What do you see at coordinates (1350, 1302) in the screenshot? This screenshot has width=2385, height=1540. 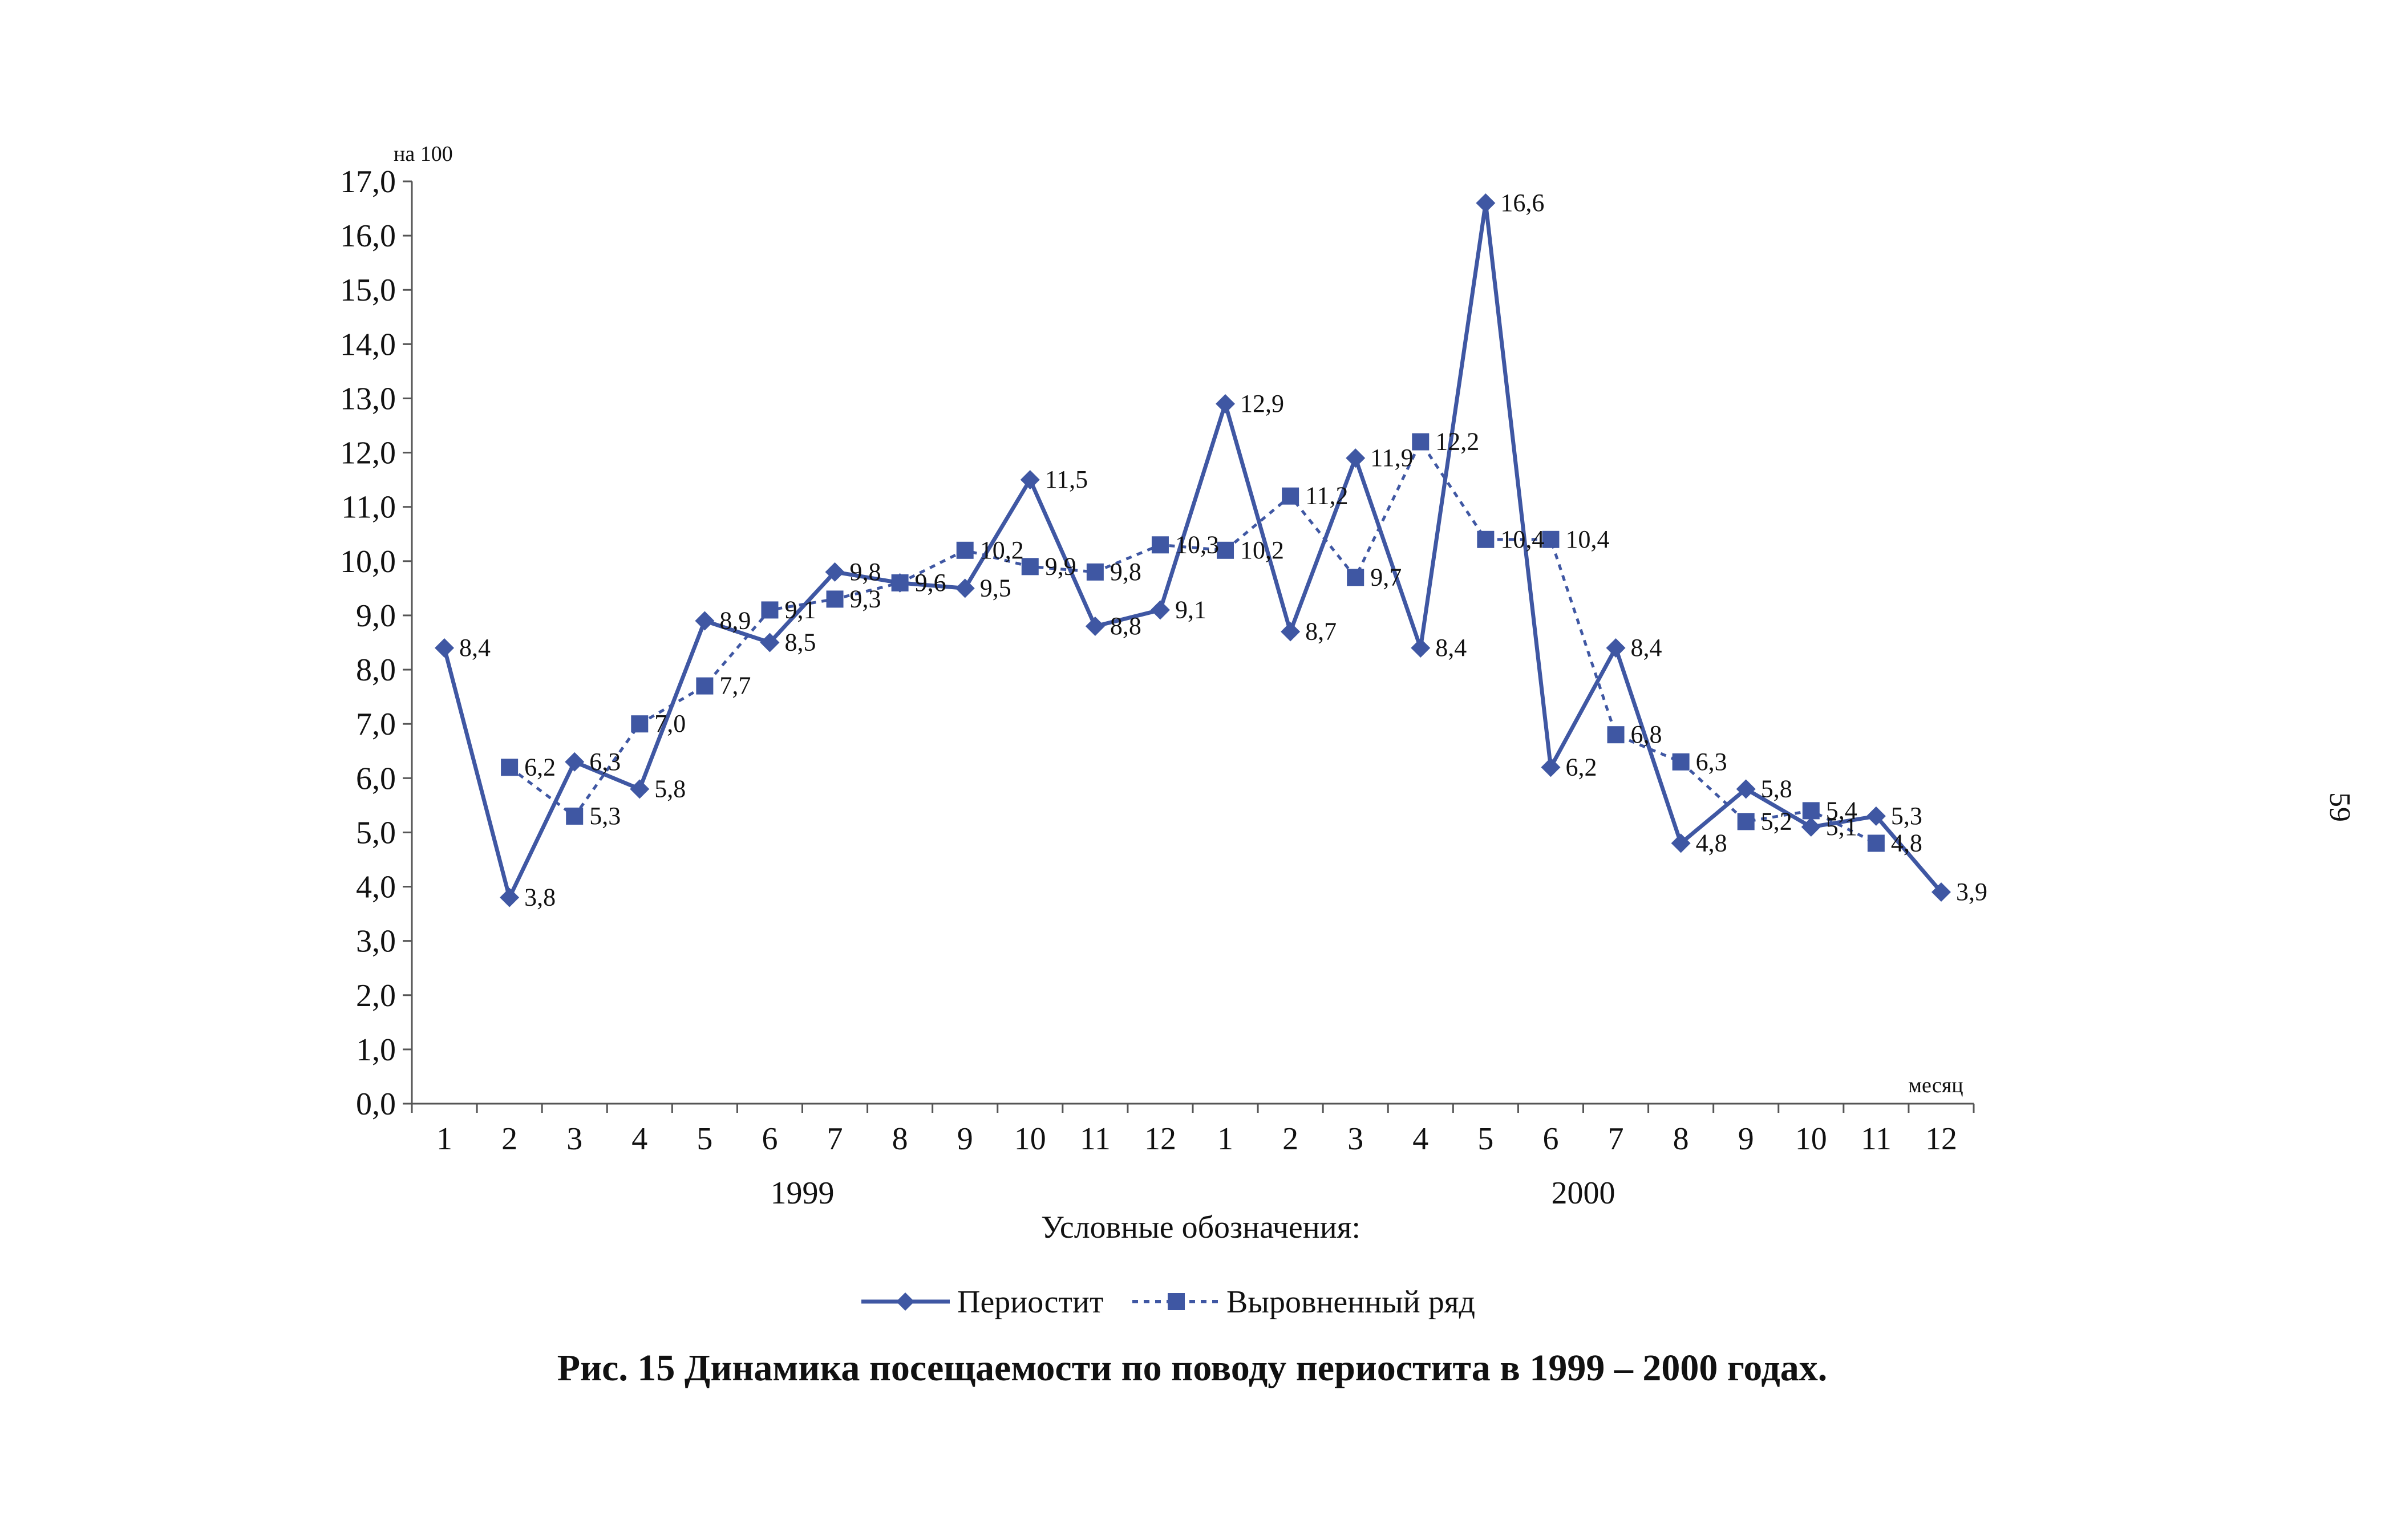 I see `legend-label-smoothed: Выровненный ряд` at bounding box center [1350, 1302].